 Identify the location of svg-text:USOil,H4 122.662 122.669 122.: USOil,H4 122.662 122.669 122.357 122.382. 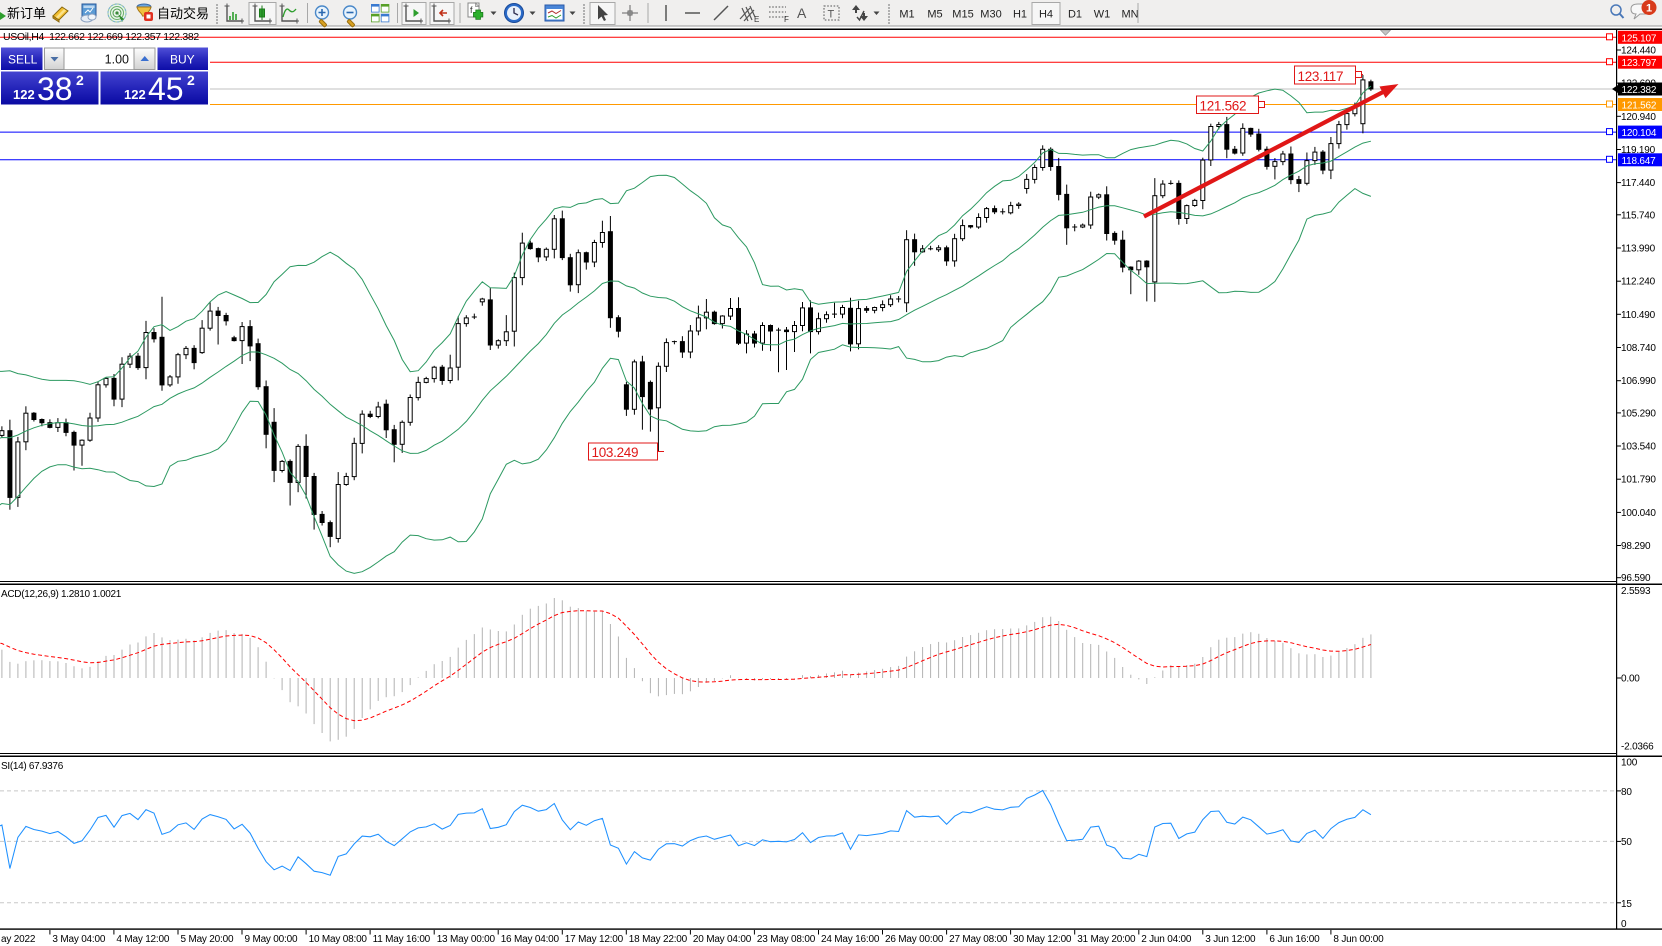
(101, 37).